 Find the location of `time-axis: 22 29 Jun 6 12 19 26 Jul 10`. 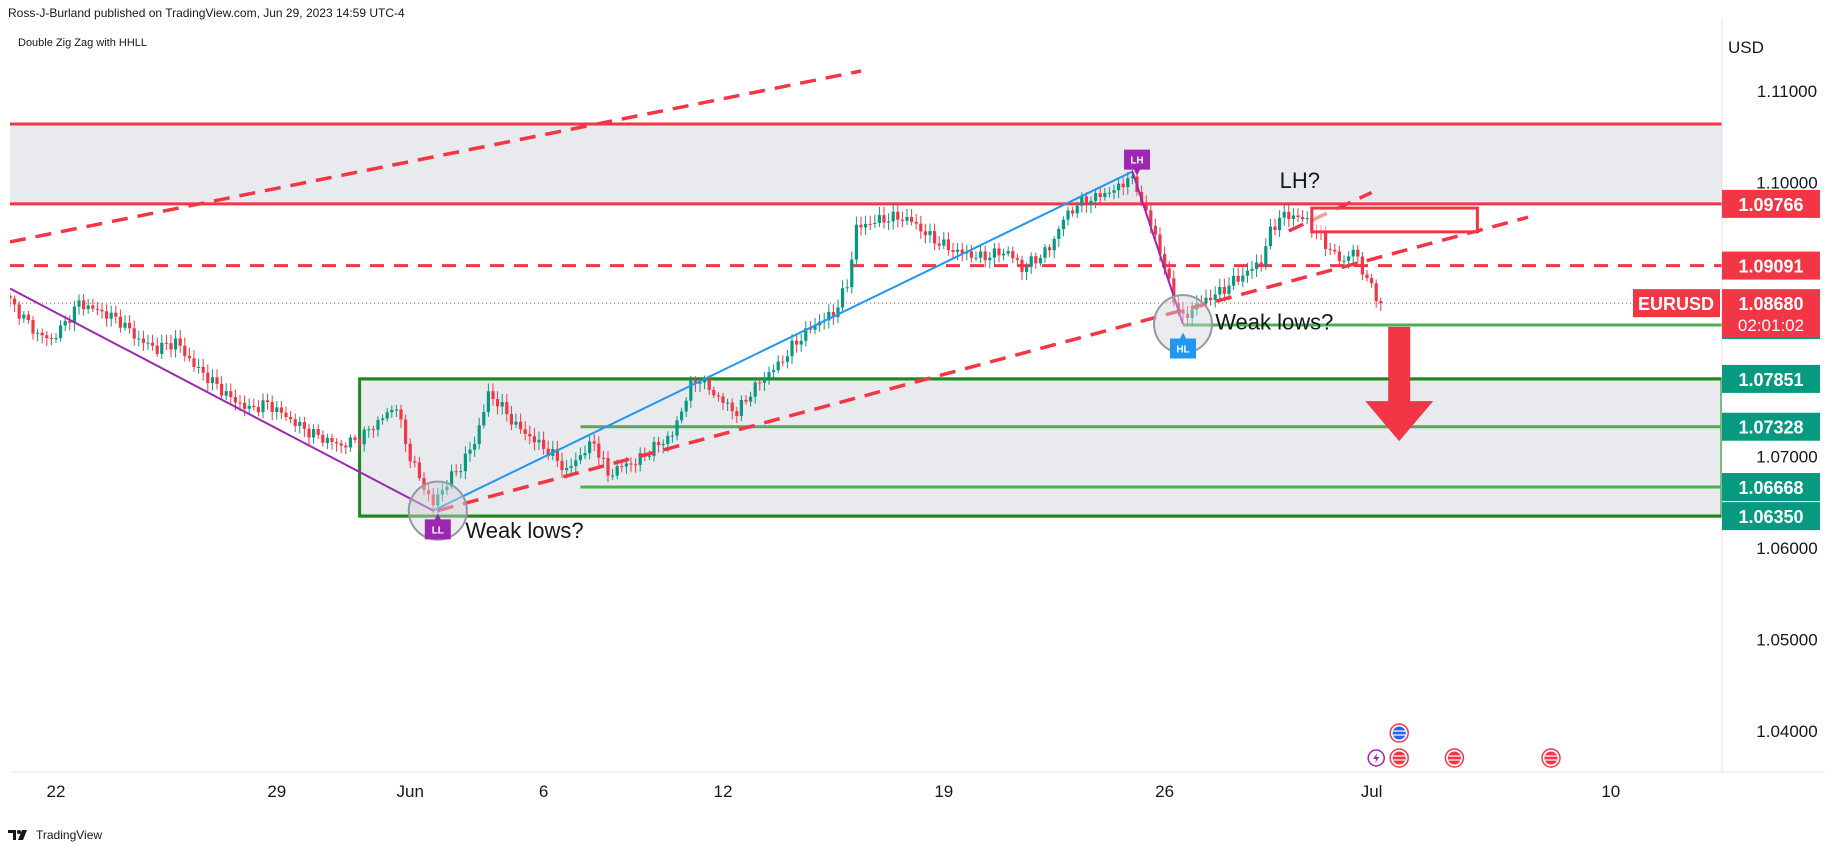

time-axis: 22 29 Jun 6 12 19 26 Jul 10 is located at coordinates (834, 791).